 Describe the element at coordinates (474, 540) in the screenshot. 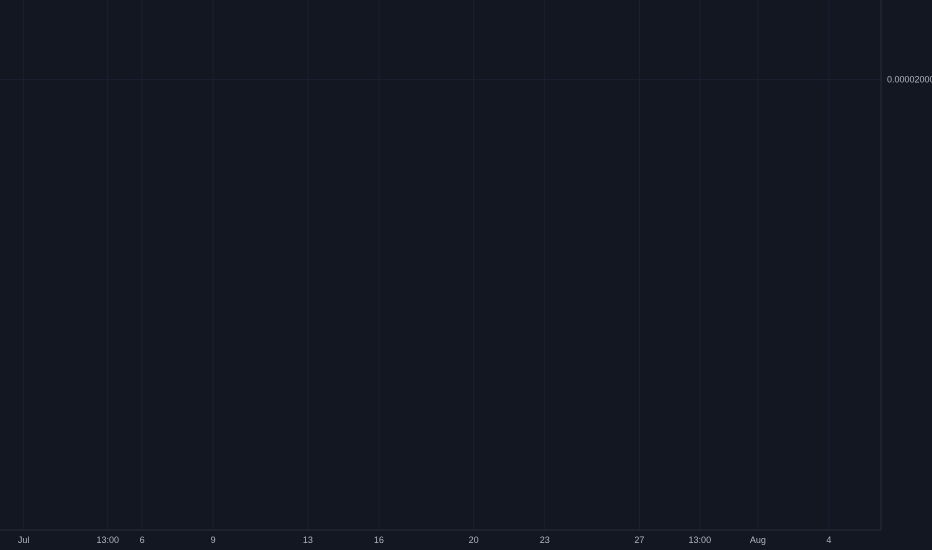

I see `x-tick-label: 20` at that location.